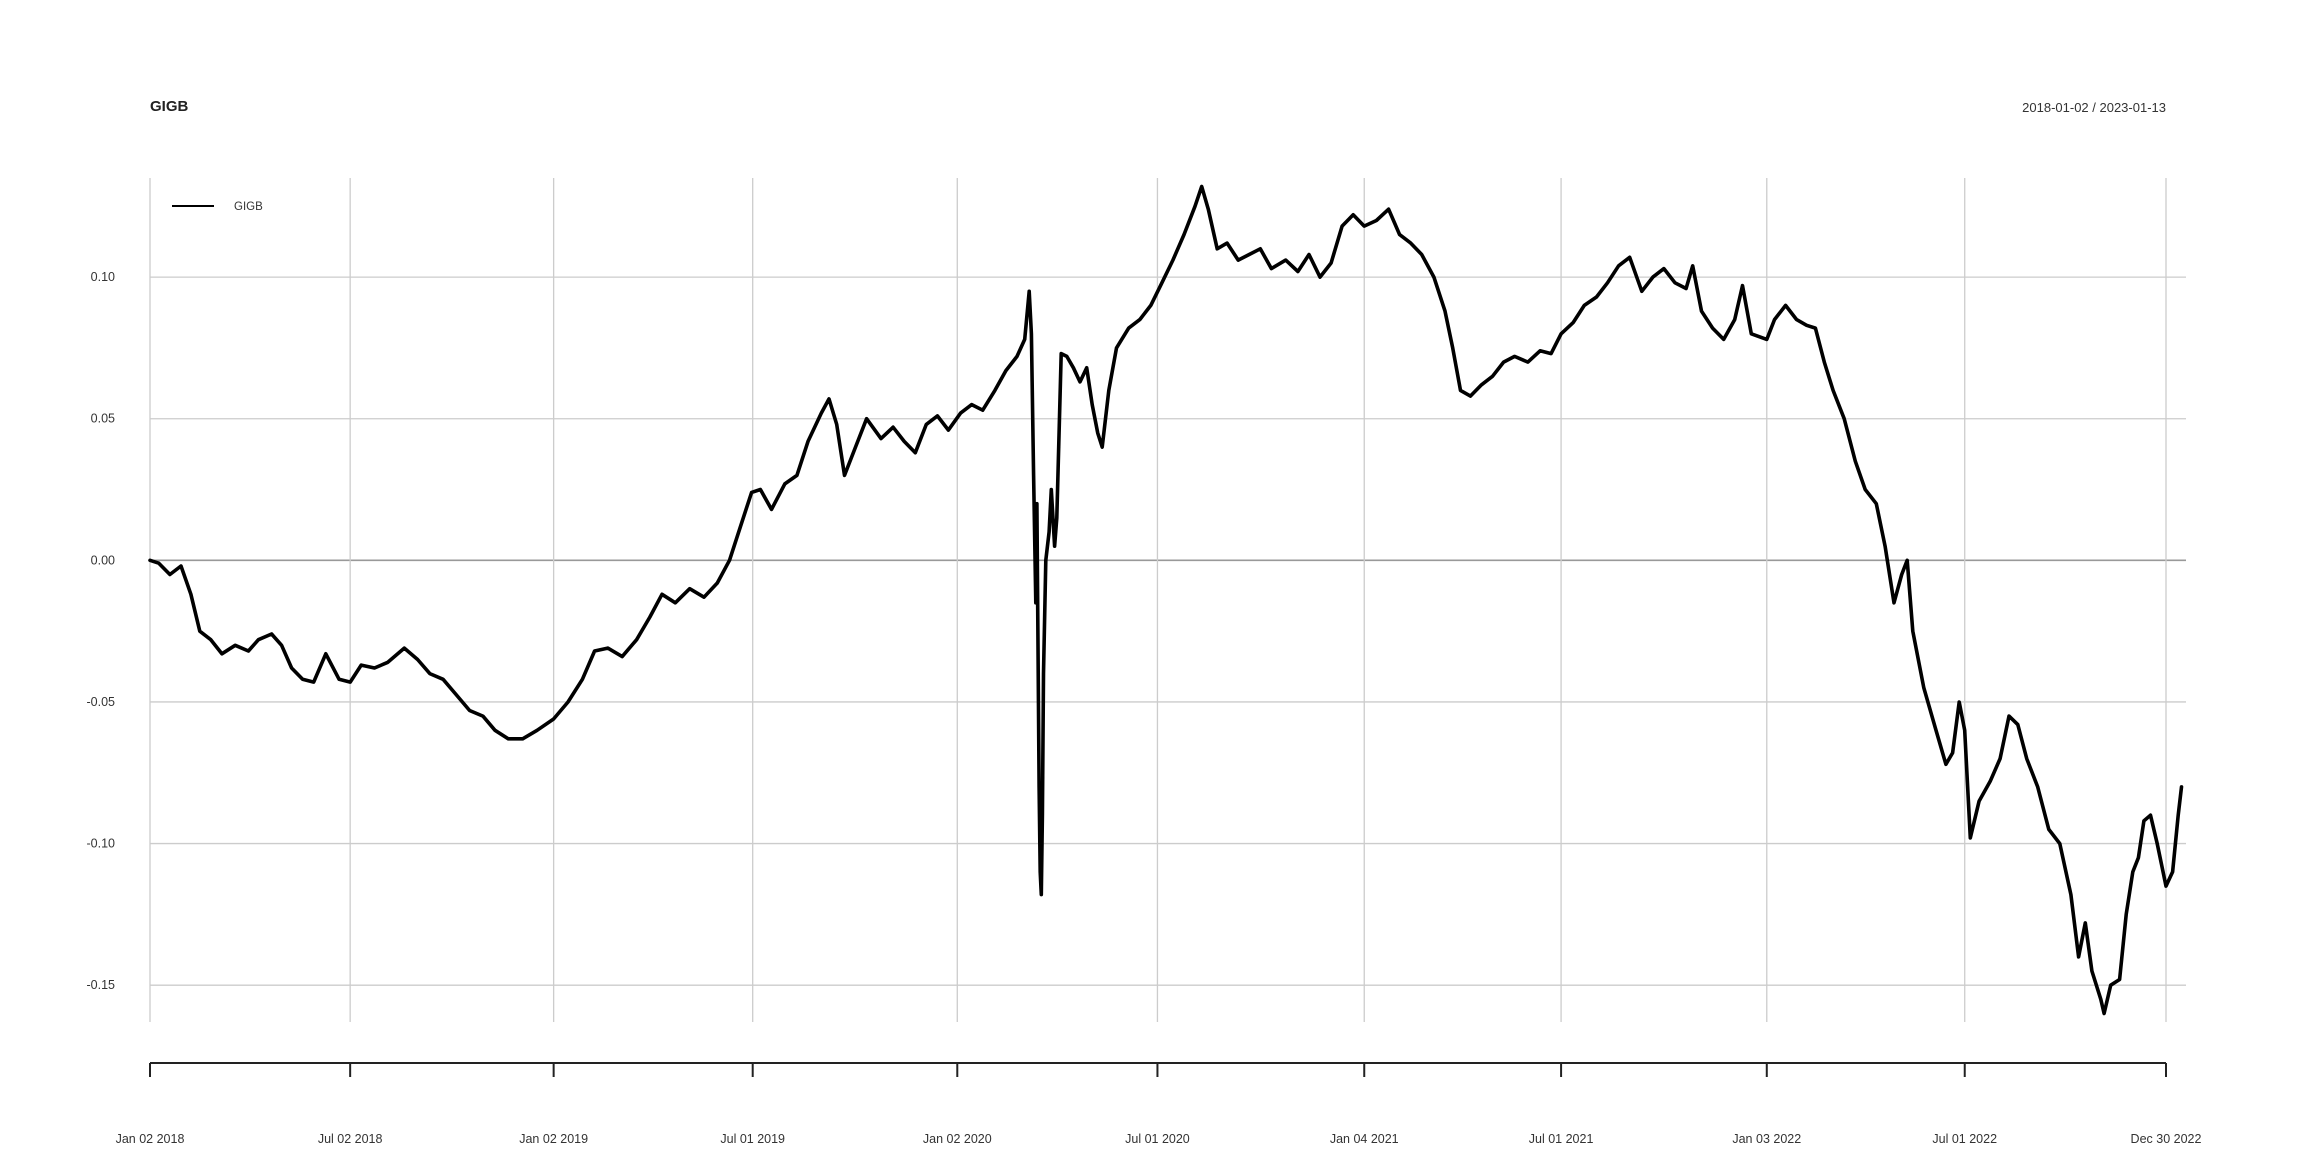  I want to click on chart-title: GIGB, so click(169, 106).